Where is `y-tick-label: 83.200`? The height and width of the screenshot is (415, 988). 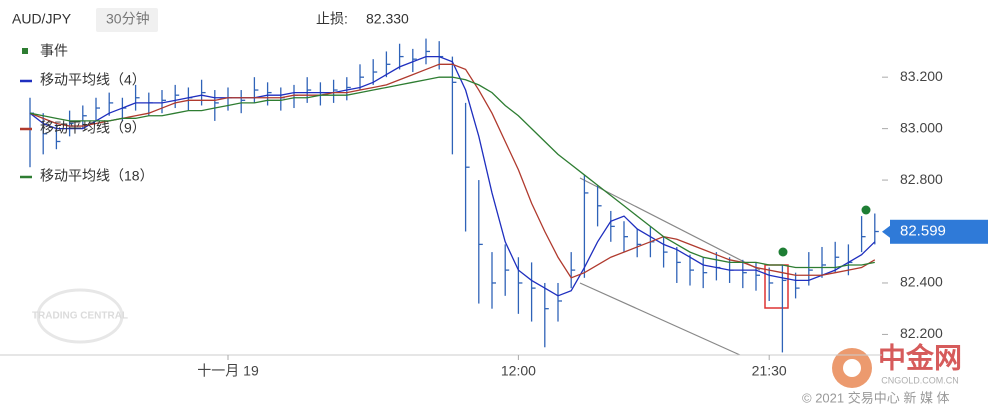
y-tick-label: 83.200 is located at coordinates (921, 76).